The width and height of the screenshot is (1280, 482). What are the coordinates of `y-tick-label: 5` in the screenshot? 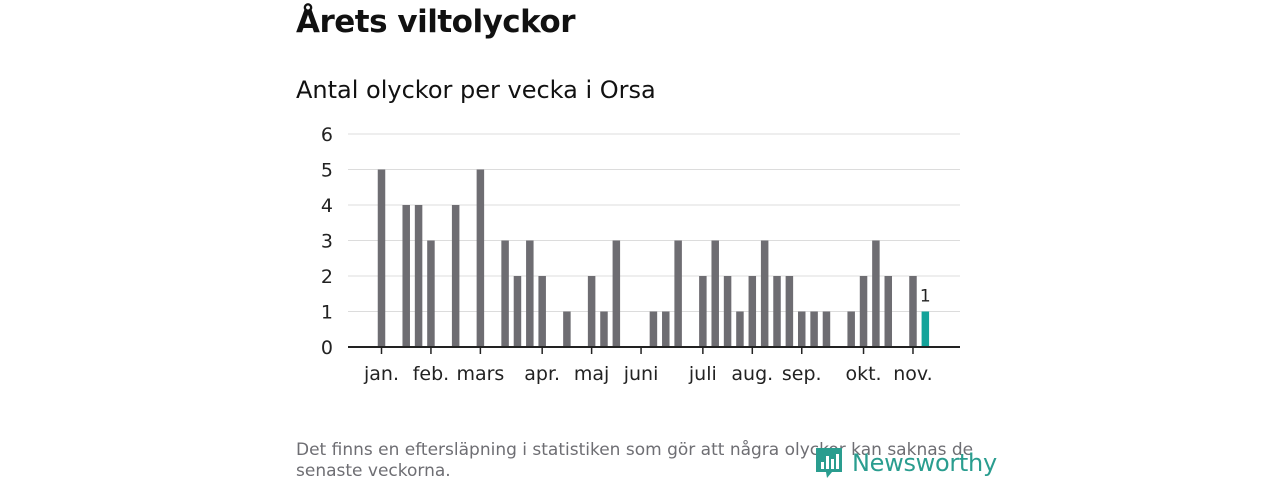 It's located at (327, 171).